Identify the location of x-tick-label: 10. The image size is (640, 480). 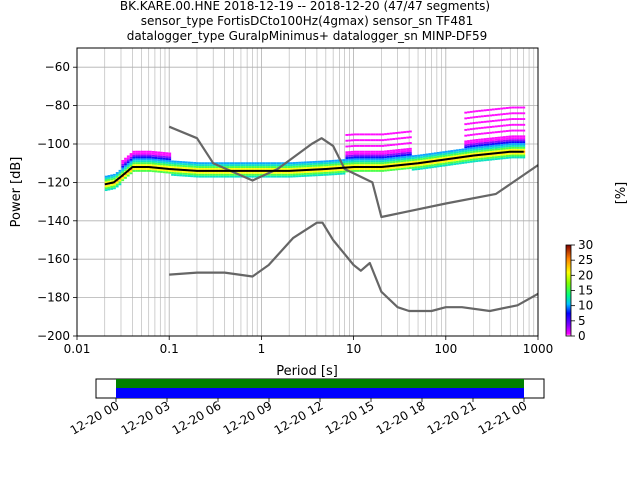
(353, 349).